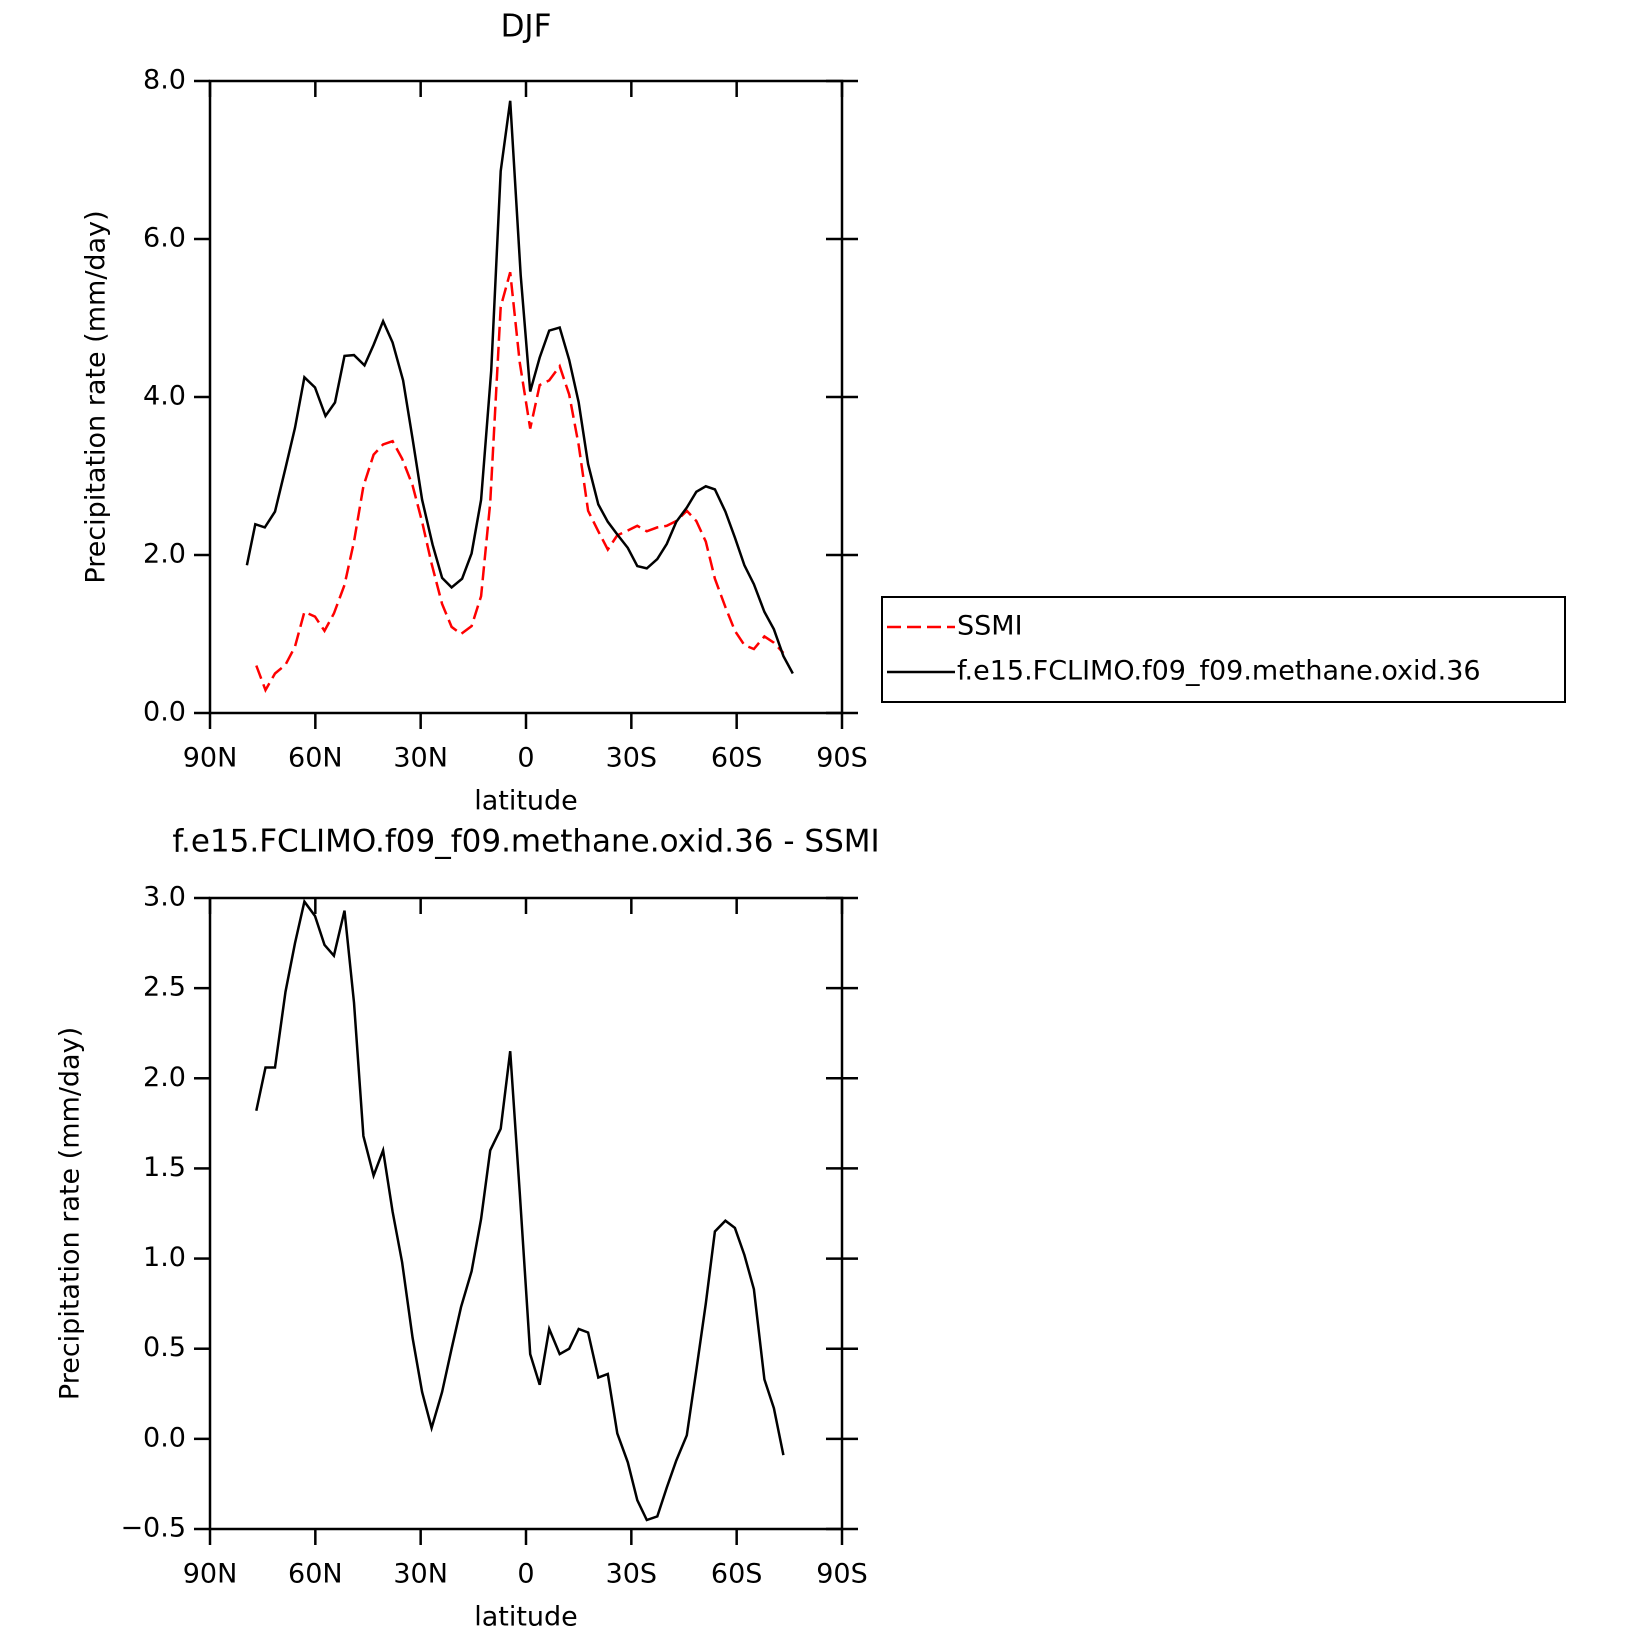 The image size is (1638, 1635). What do you see at coordinates (164, 1167) in the screenshot?
I see `y-tick-label: 1.5` at bounding box center [164, 1167].